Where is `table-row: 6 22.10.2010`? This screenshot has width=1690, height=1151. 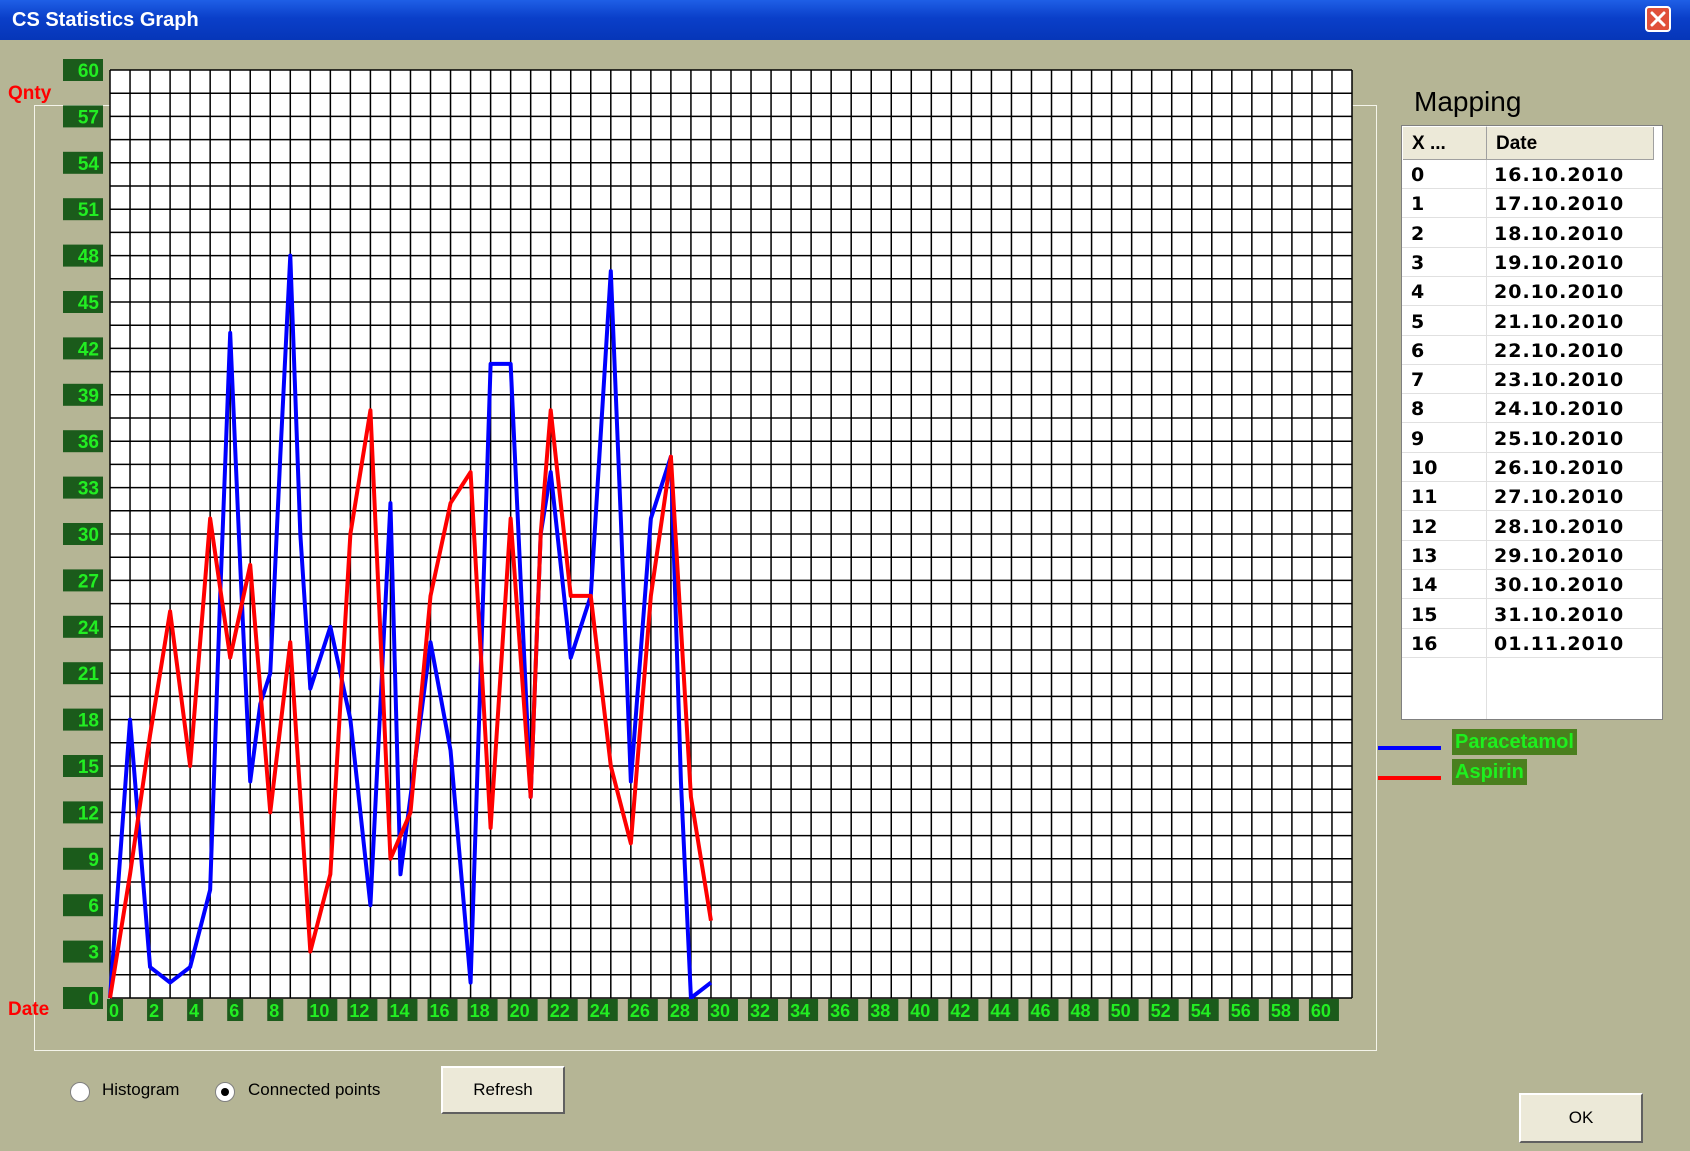
table-row: 6 22.10.2010 is located at coordinates (1532, 350).